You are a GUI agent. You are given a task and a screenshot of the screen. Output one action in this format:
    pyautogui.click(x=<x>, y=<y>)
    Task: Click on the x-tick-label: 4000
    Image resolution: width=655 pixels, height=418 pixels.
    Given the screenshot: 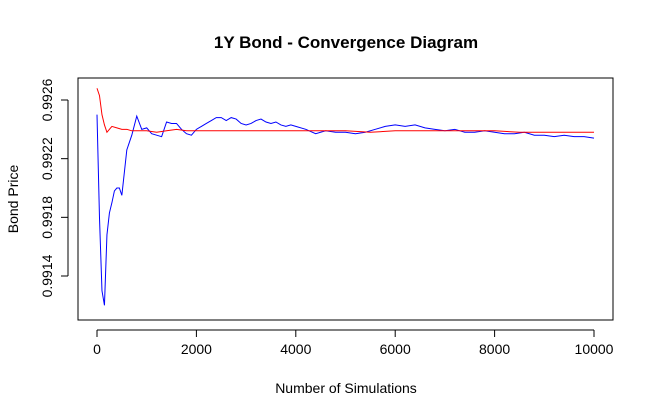 What is the action you would take?
    pyautogui.click(x=295, y=349)
    